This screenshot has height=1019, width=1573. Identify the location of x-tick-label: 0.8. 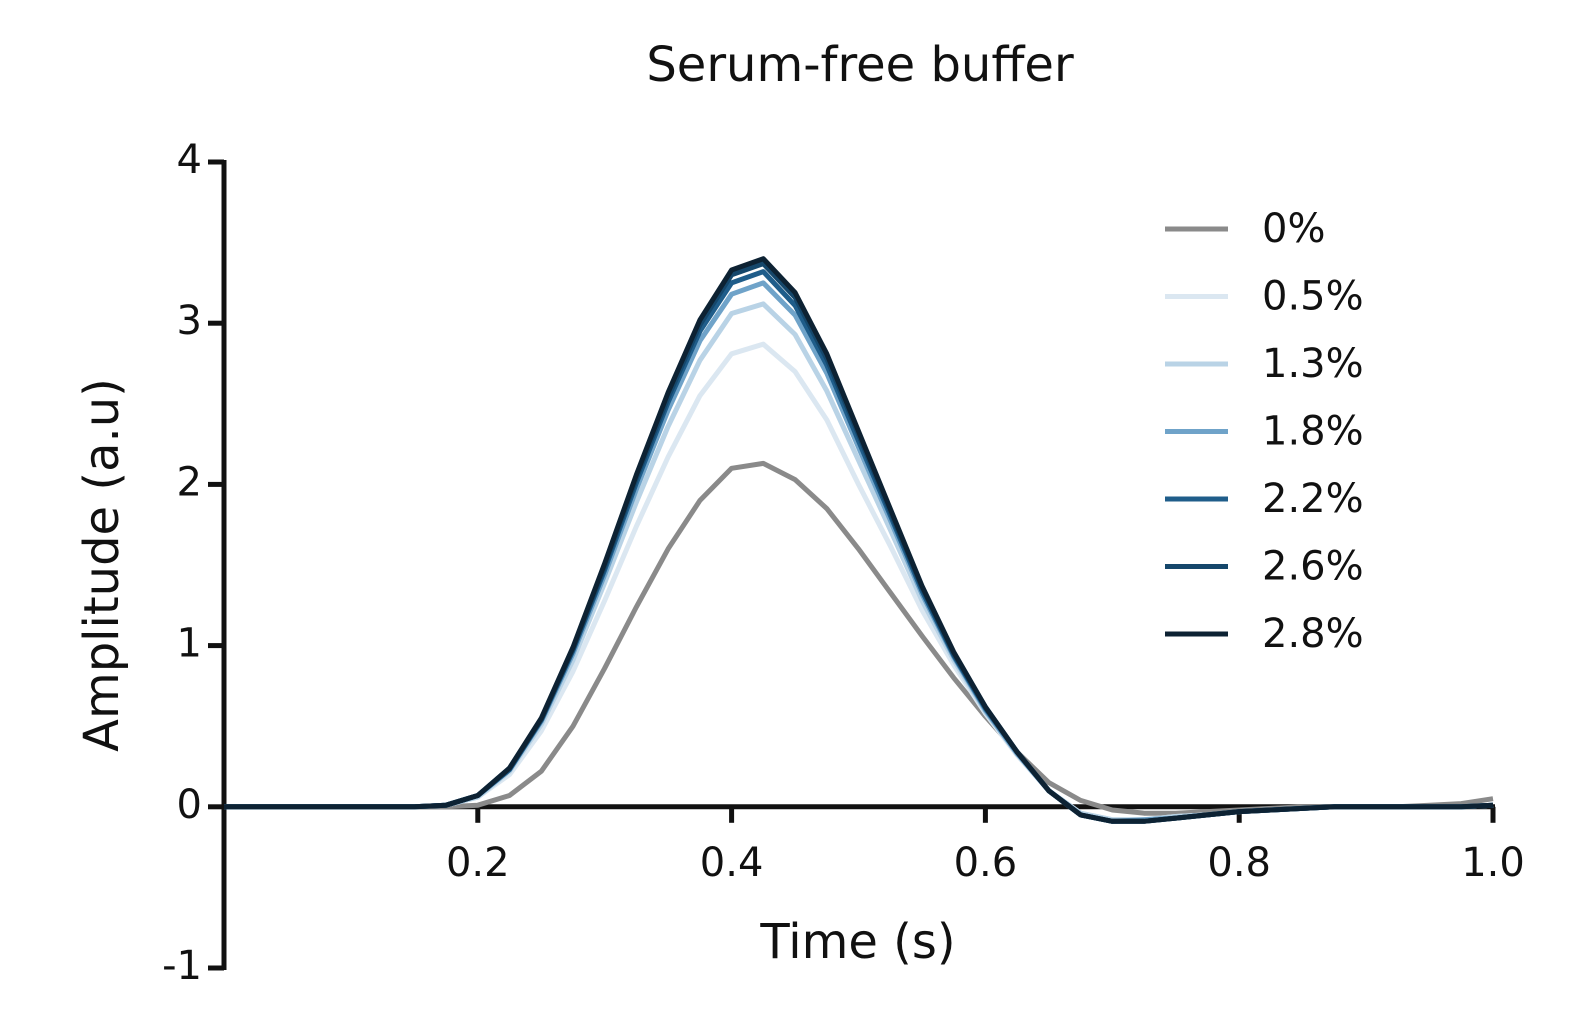
(1239, 863).